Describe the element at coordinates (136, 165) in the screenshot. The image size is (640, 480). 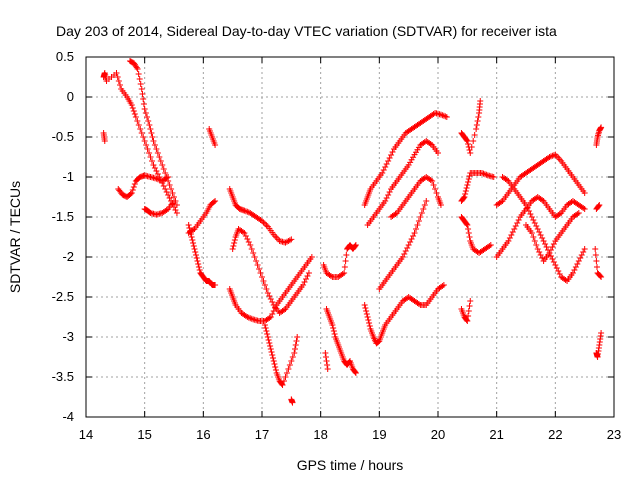
I see `series-track-c` at that location.